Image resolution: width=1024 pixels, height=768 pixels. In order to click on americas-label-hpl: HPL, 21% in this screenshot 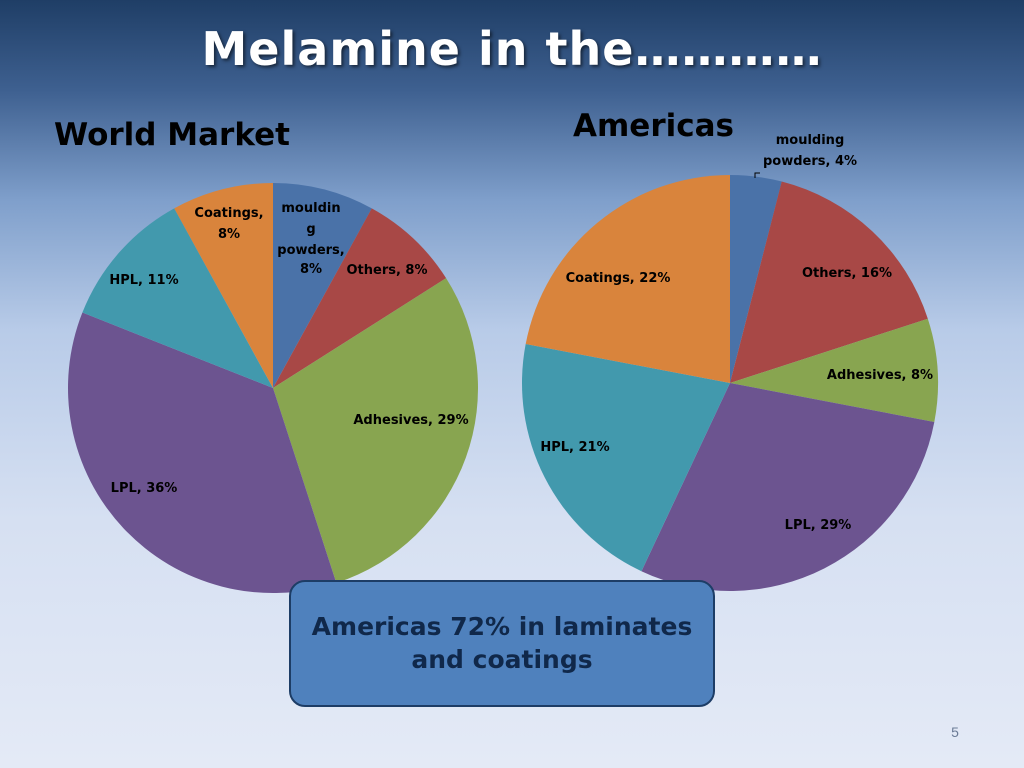, I will do `click(574, 447)`.